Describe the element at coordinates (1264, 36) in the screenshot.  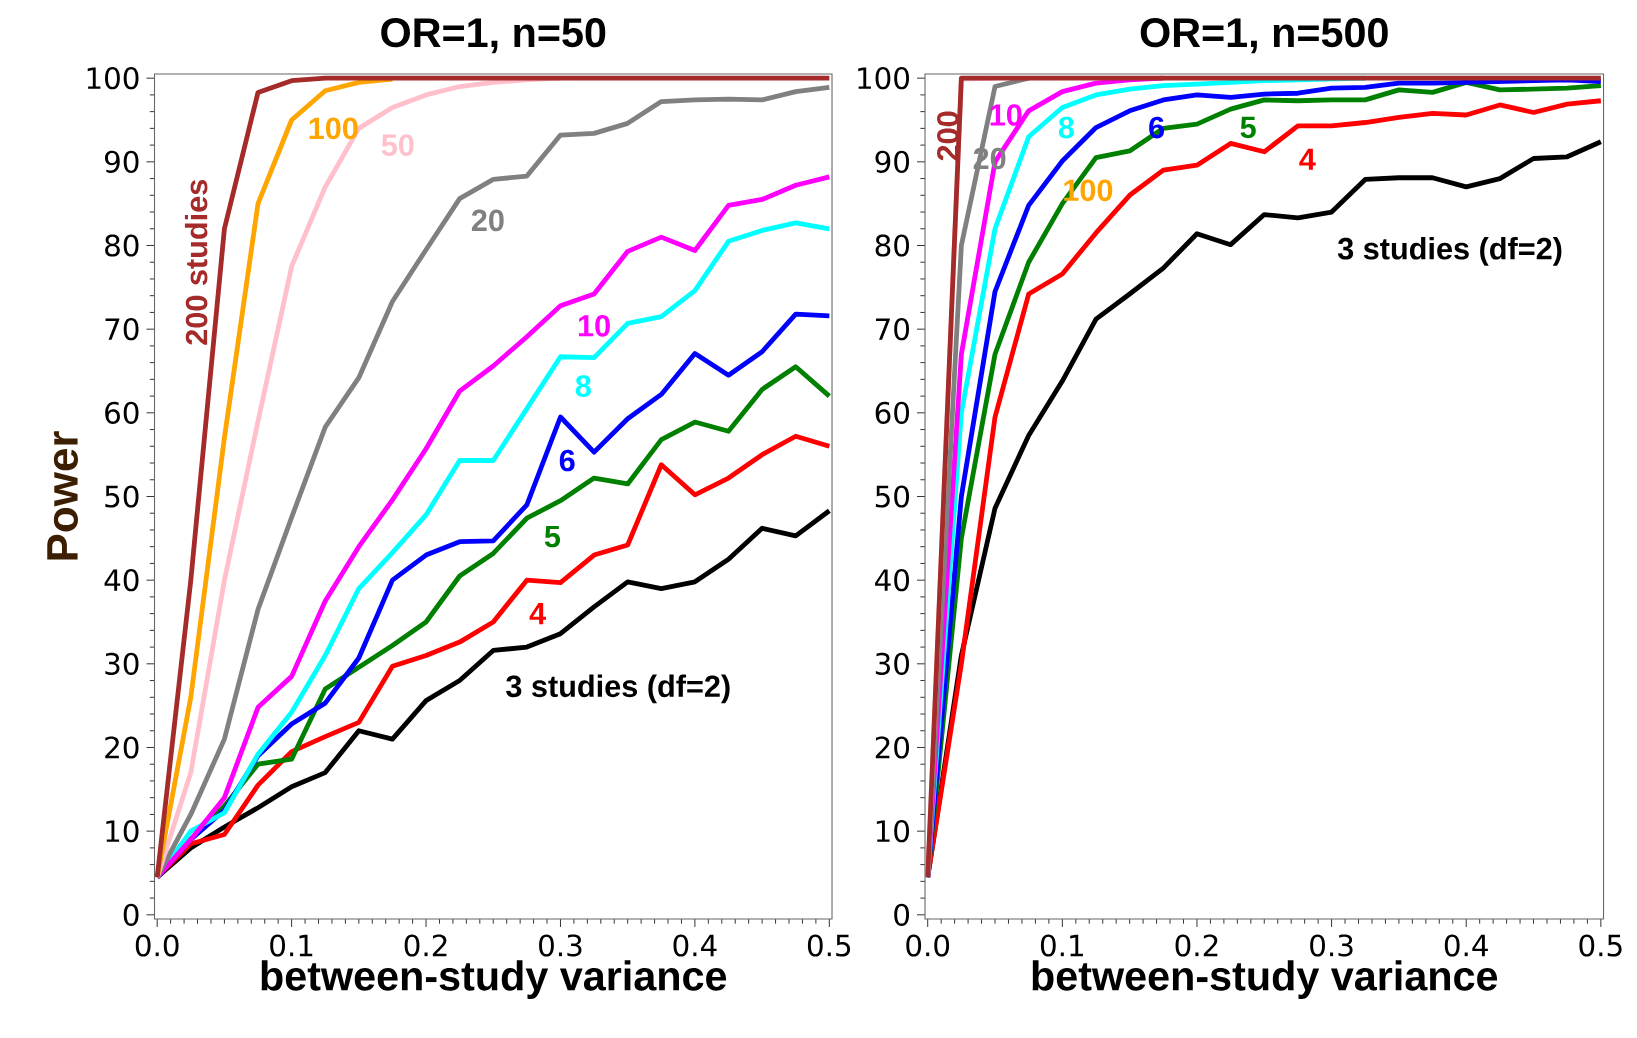
I see `chart-title: OR=1, n=500` at that location.